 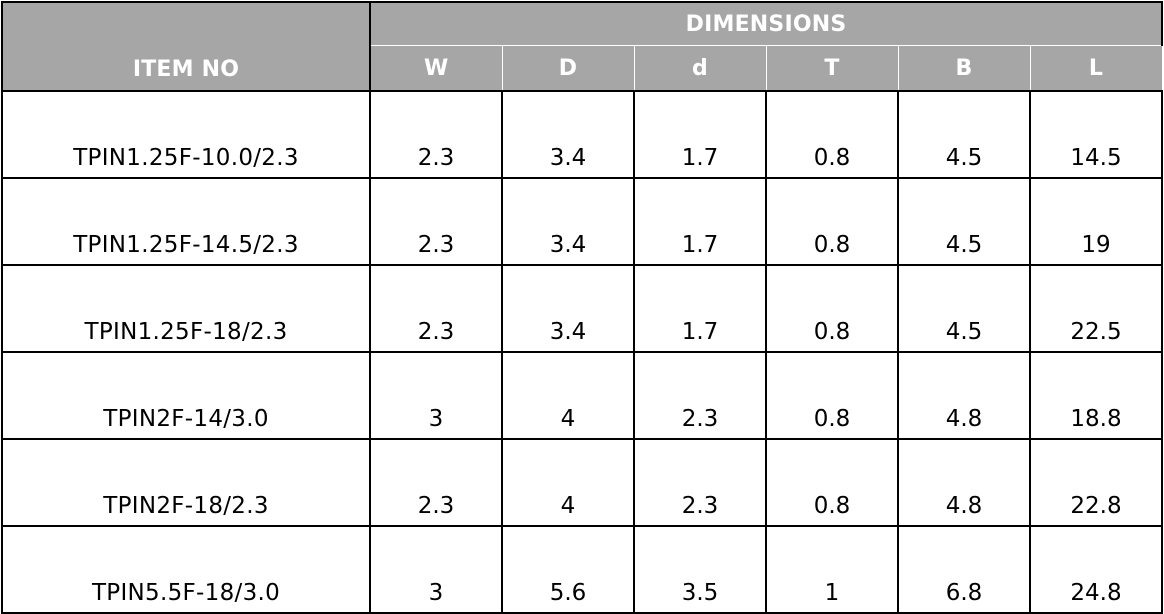 I want to click on column-header-d-lower: d, so click(x=700, y=68).